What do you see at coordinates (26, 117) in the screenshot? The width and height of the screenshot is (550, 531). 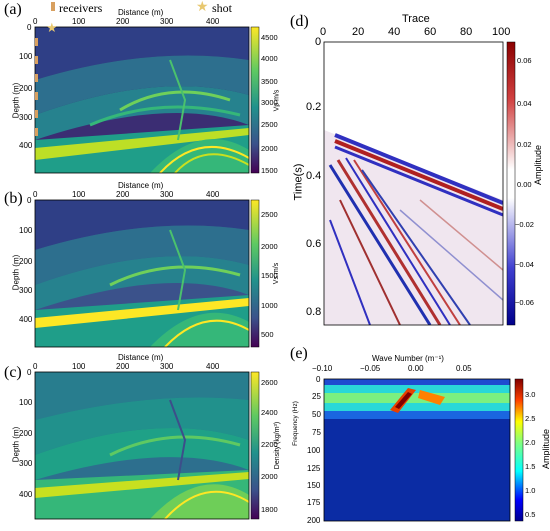 I see `vp-y-tick: 300` at bounding box center [26, 117].